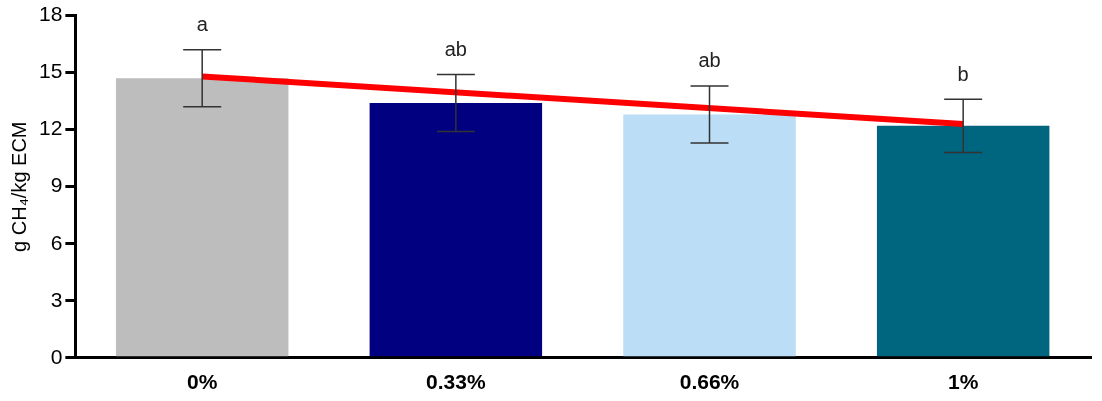 This screenshot has height=401, width=1102. What do you see at coordinates (202, 24) in the screenshot?
I see `annotation: a` at bounding box center [202, 24].